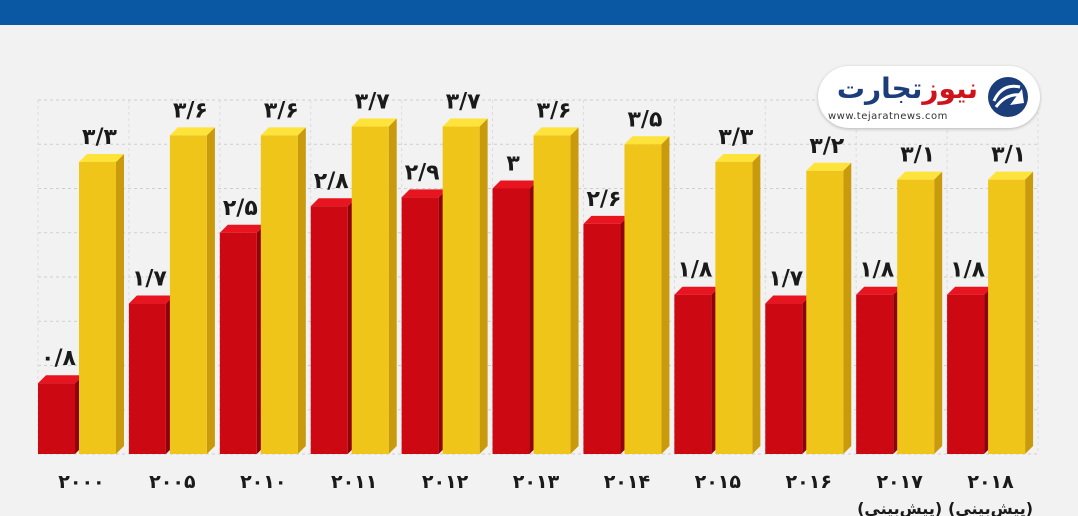  Describe the element at coordinates (513, 164) in the screenshot. I see `data-label: ۳` at that location.